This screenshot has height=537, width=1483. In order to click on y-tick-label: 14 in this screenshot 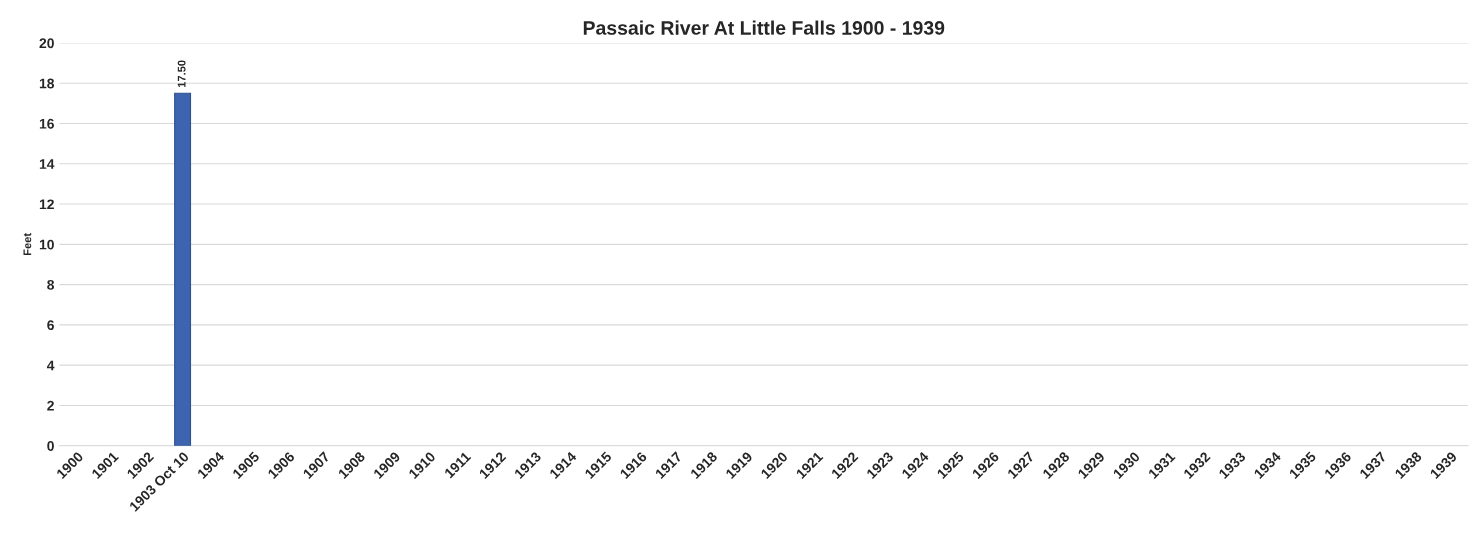, I will do `click(47, 164)`.